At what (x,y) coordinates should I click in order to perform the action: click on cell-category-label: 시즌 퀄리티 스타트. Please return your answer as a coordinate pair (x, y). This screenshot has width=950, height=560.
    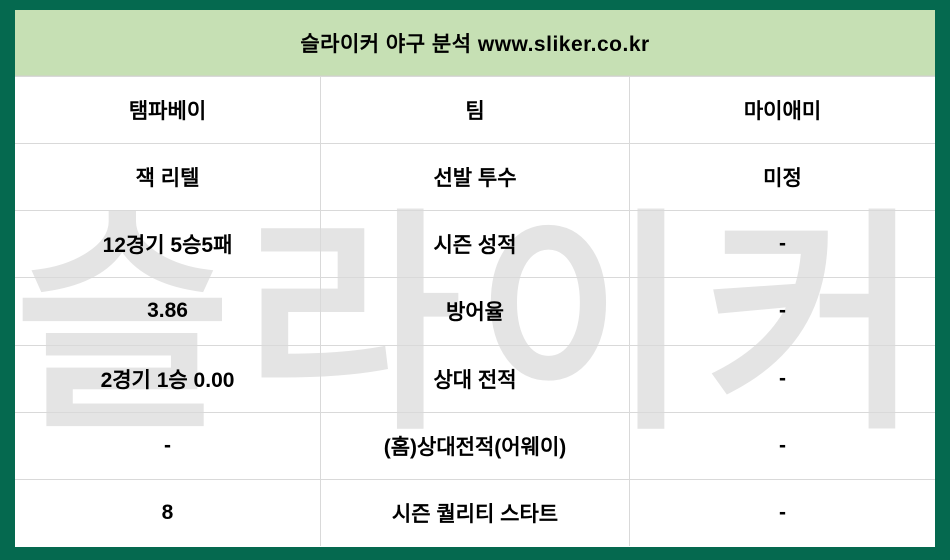
    Looking at the image, I should click on (474, 512).